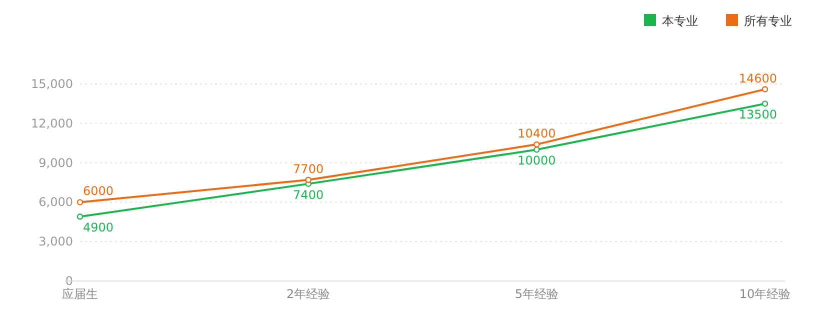 The height and width of the screenshot is (334, 820). I want to click on data-label: 4900, so click(98, 227).